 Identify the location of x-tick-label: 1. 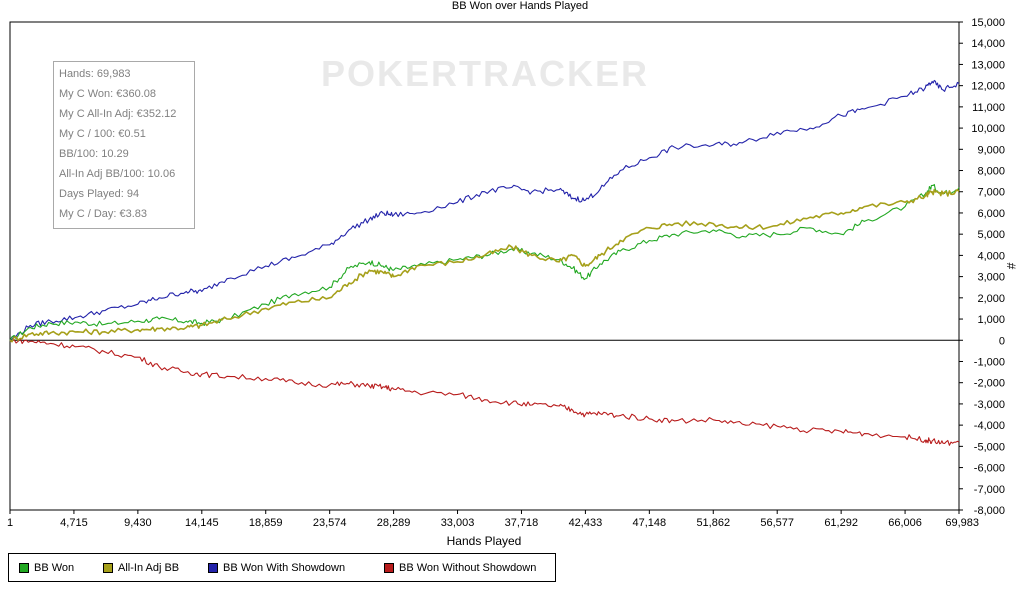
(10, 523).